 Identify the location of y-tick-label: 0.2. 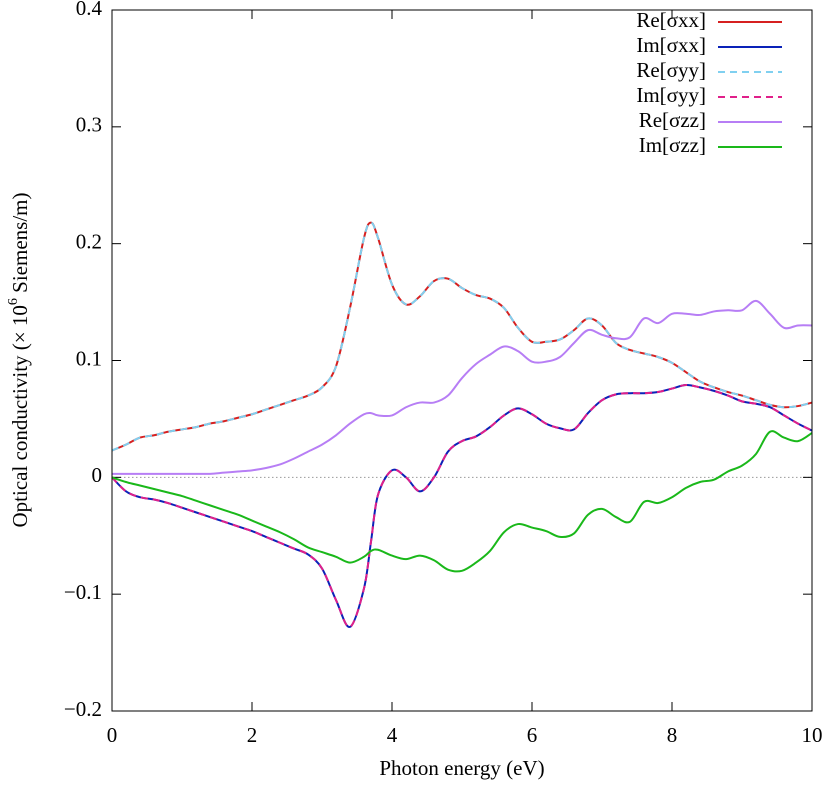
(89, 241).